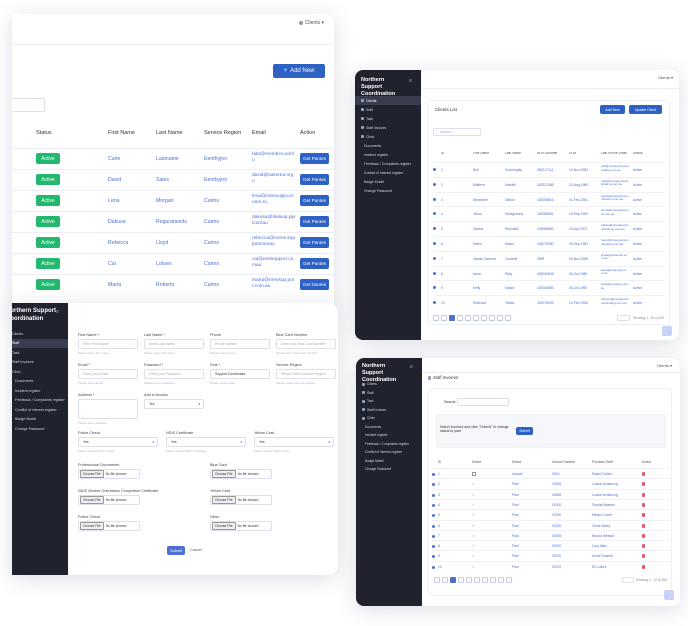  Describe the element at coordinates (615, 182) in the screenshot. I see `cell-email: matt@nrsupportcoordinating.com.au` at that location.